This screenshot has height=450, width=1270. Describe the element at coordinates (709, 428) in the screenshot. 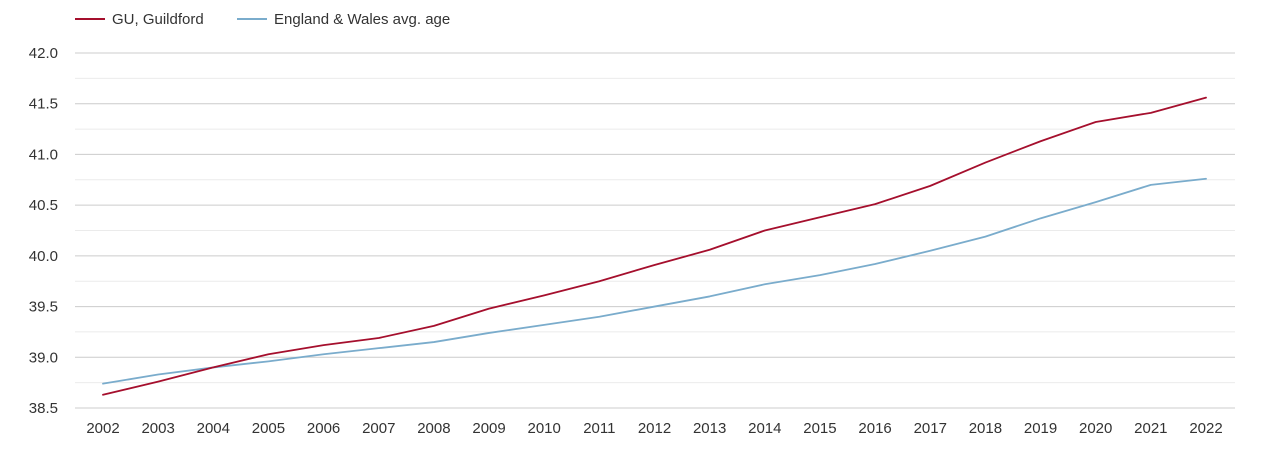

I see `x-tick-label: 2013` at that location.